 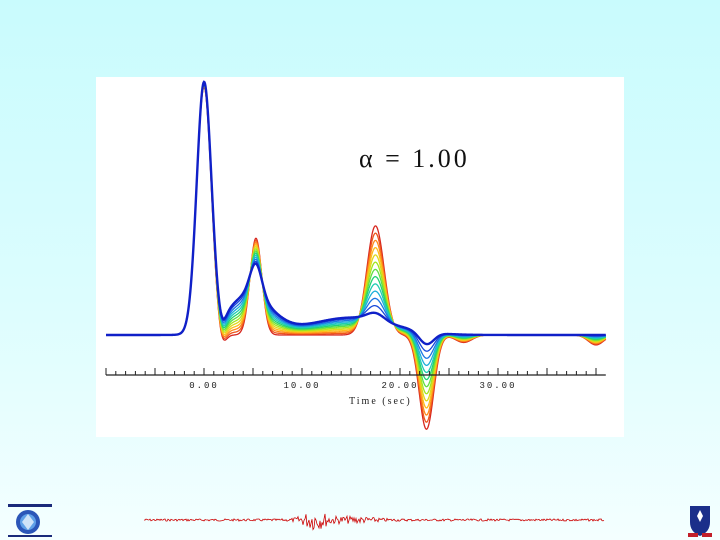 What do you see at coordinates (414, 158) in the screenshot?
I see `alpha-annotation: α = 1.00` at bounding box center [414, 158].